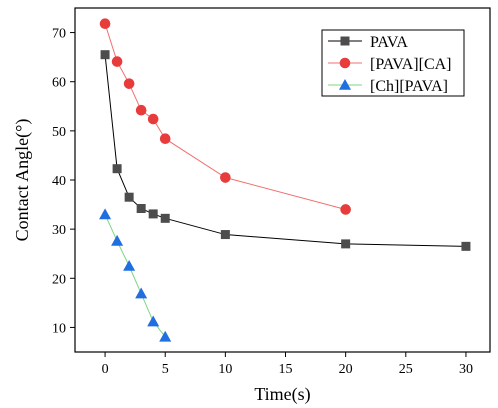  Describe the element at coordinates (411, 64) in the screenshot. I see `legend-label: [PAVA][CA]` at that location.